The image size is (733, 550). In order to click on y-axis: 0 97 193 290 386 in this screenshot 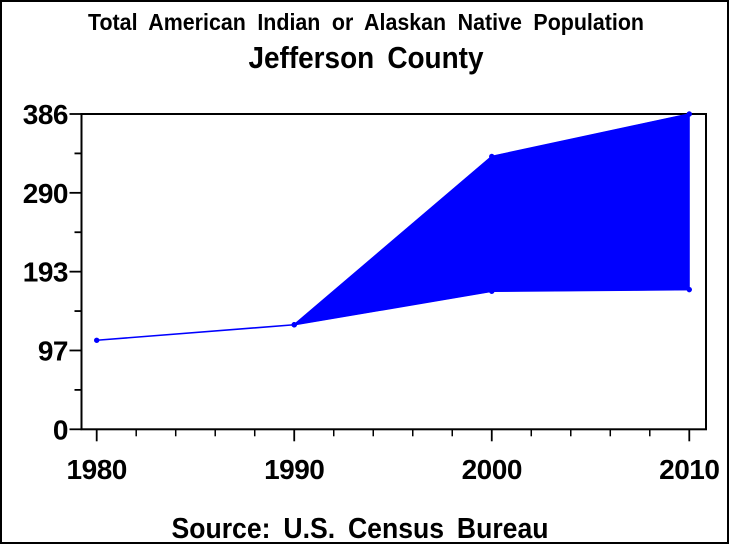, I will do `click(52, 272)`.